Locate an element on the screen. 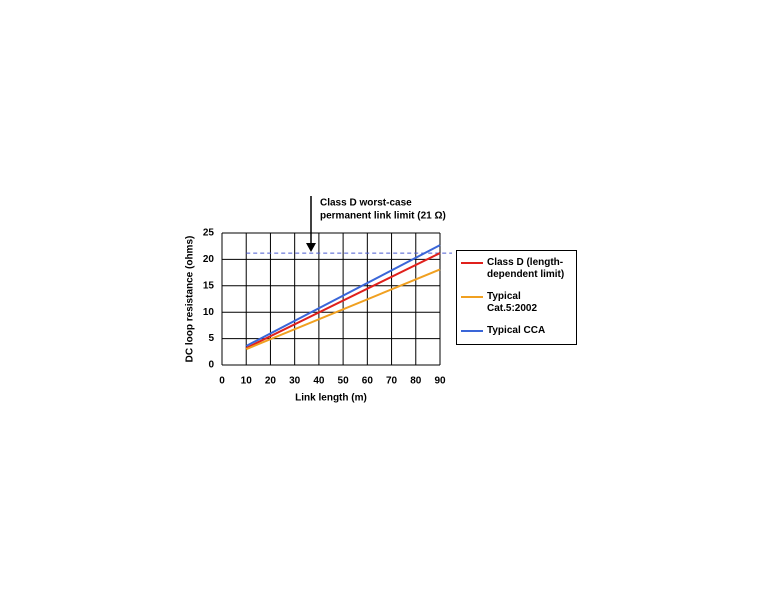  x-tick-label: 60 is located at coordinates (368, 381).